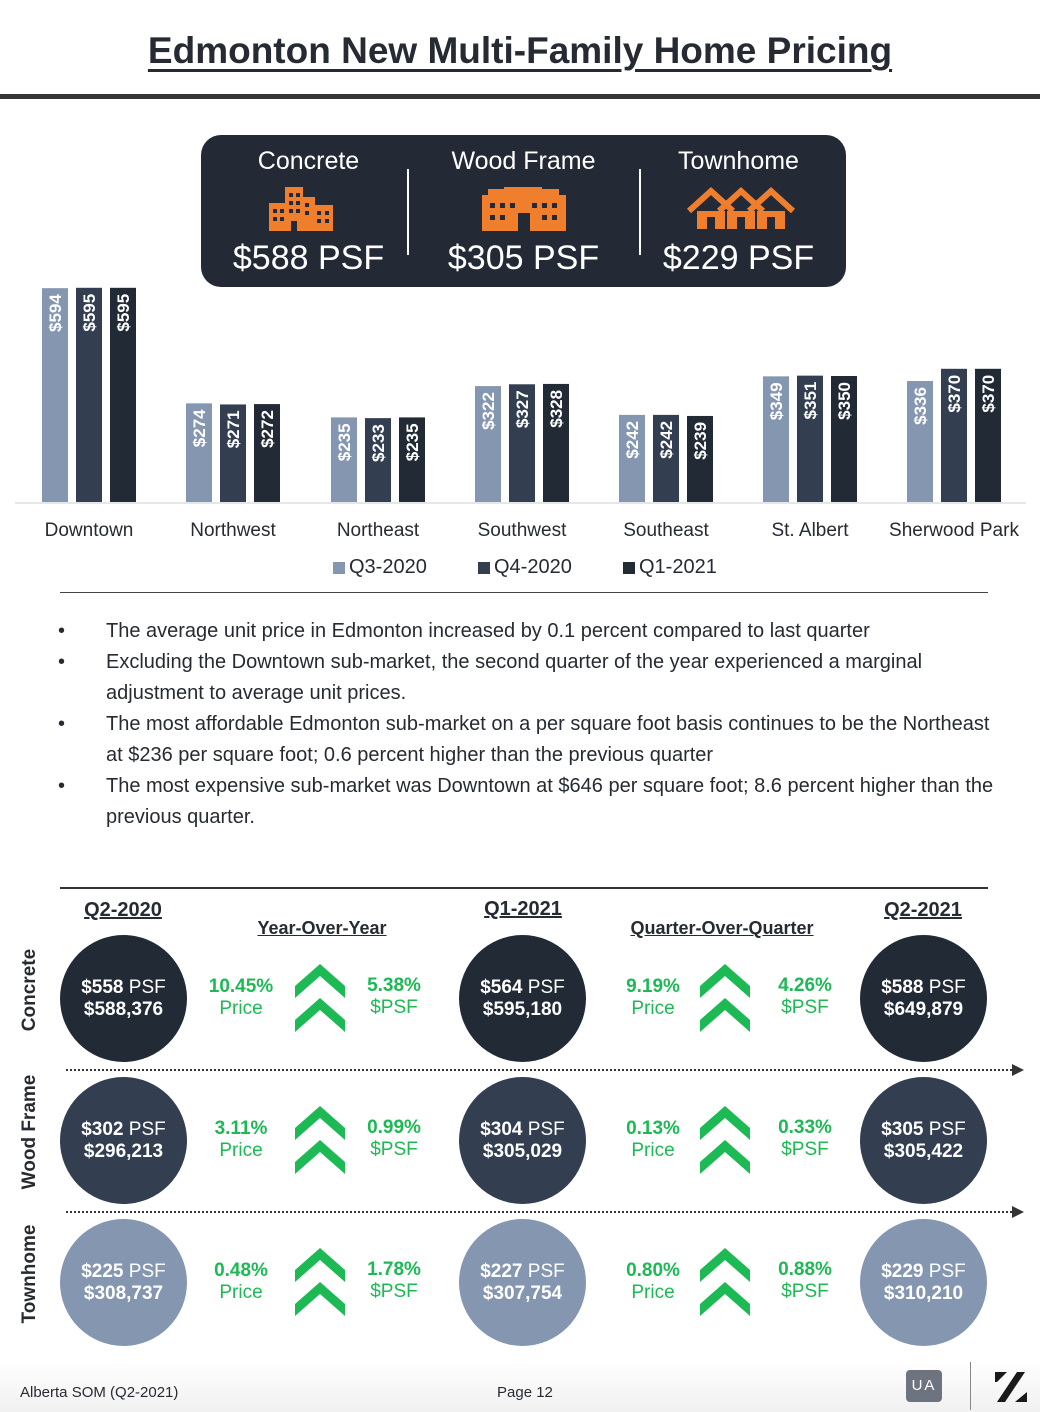 The image size is (1040, 1412). I want to click on psf-value: $304, so click(501, 1129).